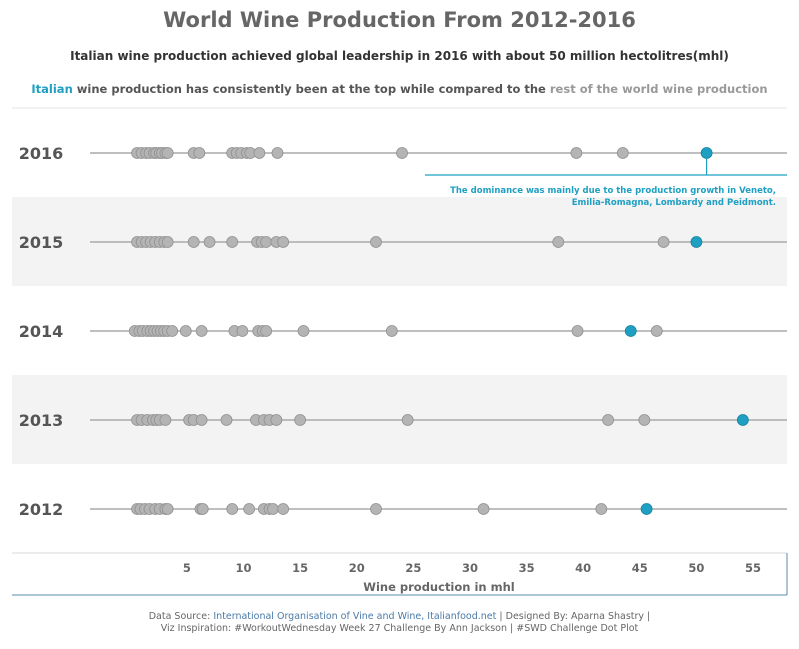  What do you see at coordinates (753, 568) in the screenshot?
I see `x-tick-label: 55` at bounding box center [753, 568].